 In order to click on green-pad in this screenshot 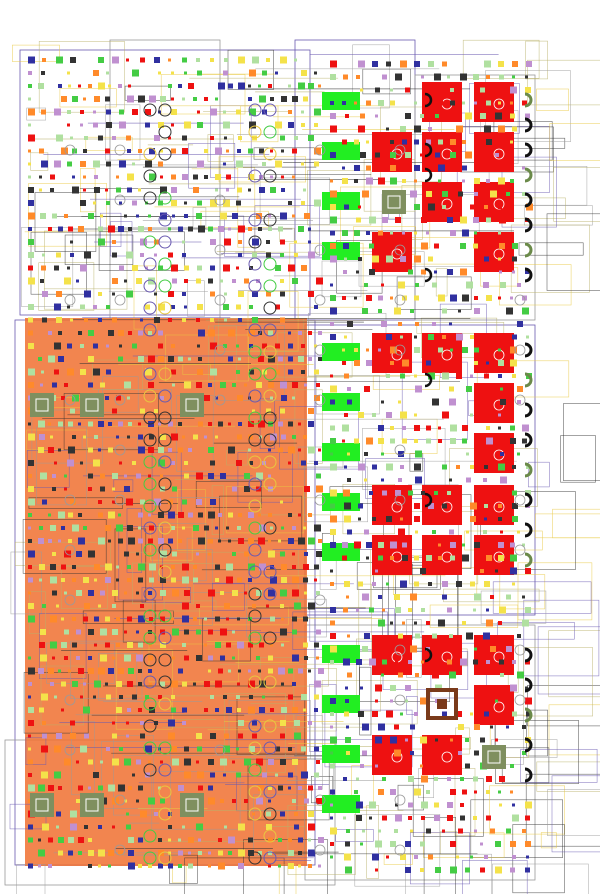, I will do `click(341, 804)`.